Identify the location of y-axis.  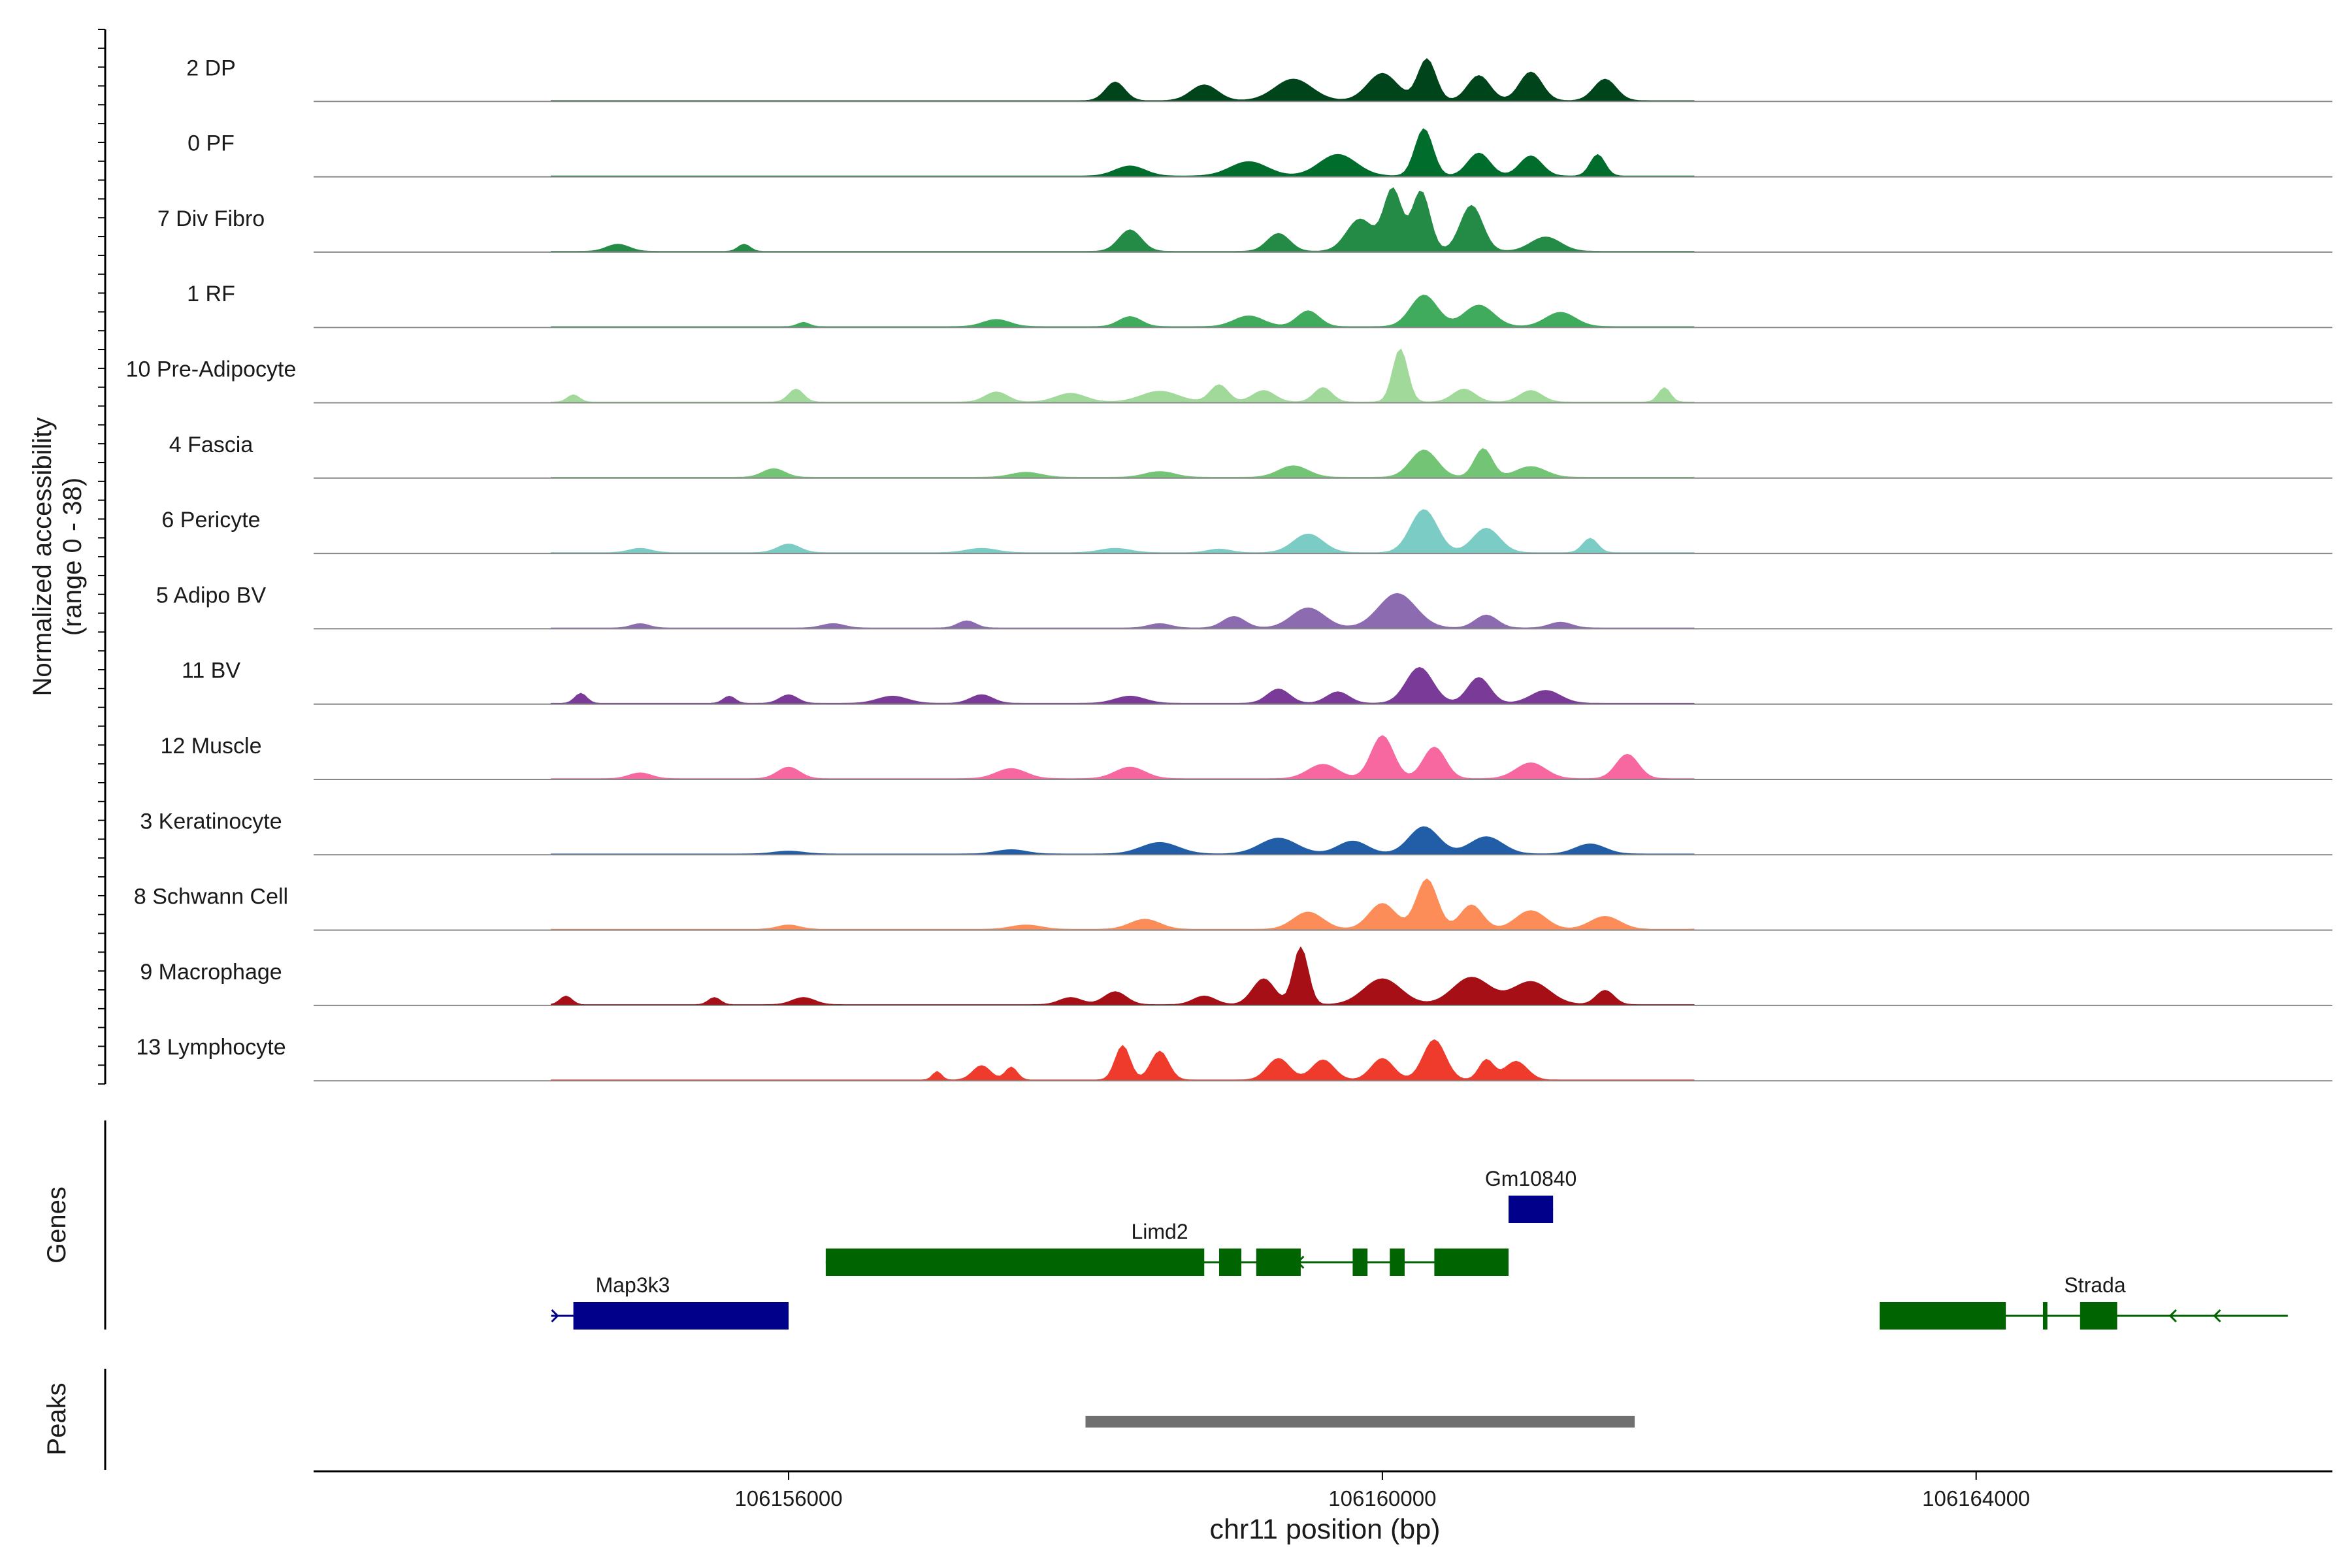
(102, 557).